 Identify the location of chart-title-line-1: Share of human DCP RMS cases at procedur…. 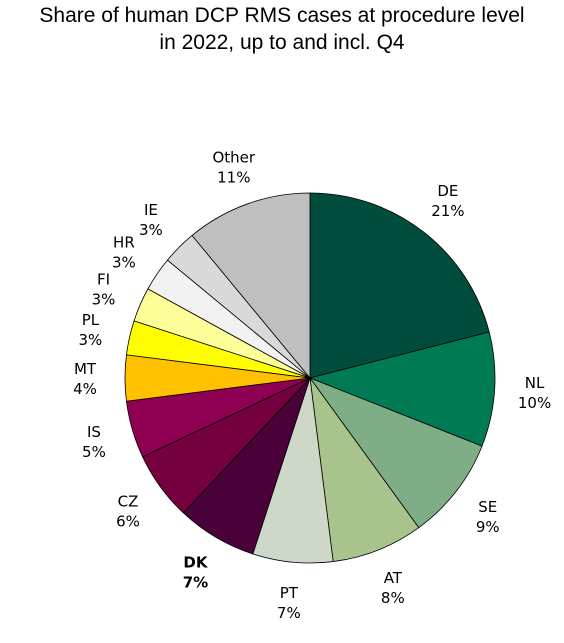
(282, 15).